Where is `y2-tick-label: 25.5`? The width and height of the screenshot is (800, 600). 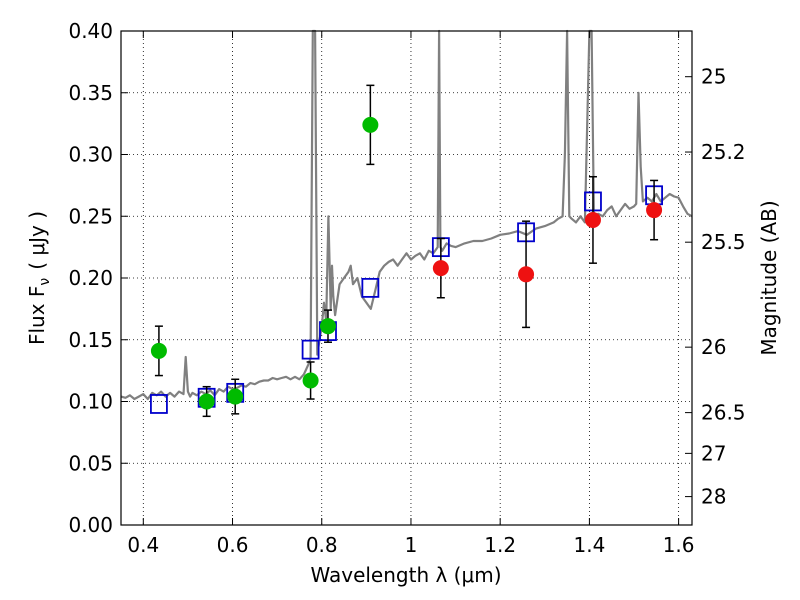
y2-tick-label: 25.5 is located at coordinates (723, 242).